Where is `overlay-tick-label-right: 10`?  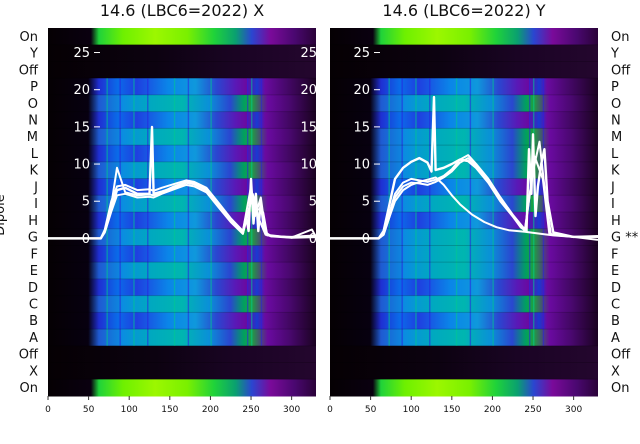 overlay-tick-label-right: 10 is located at coordinates (308, 165).